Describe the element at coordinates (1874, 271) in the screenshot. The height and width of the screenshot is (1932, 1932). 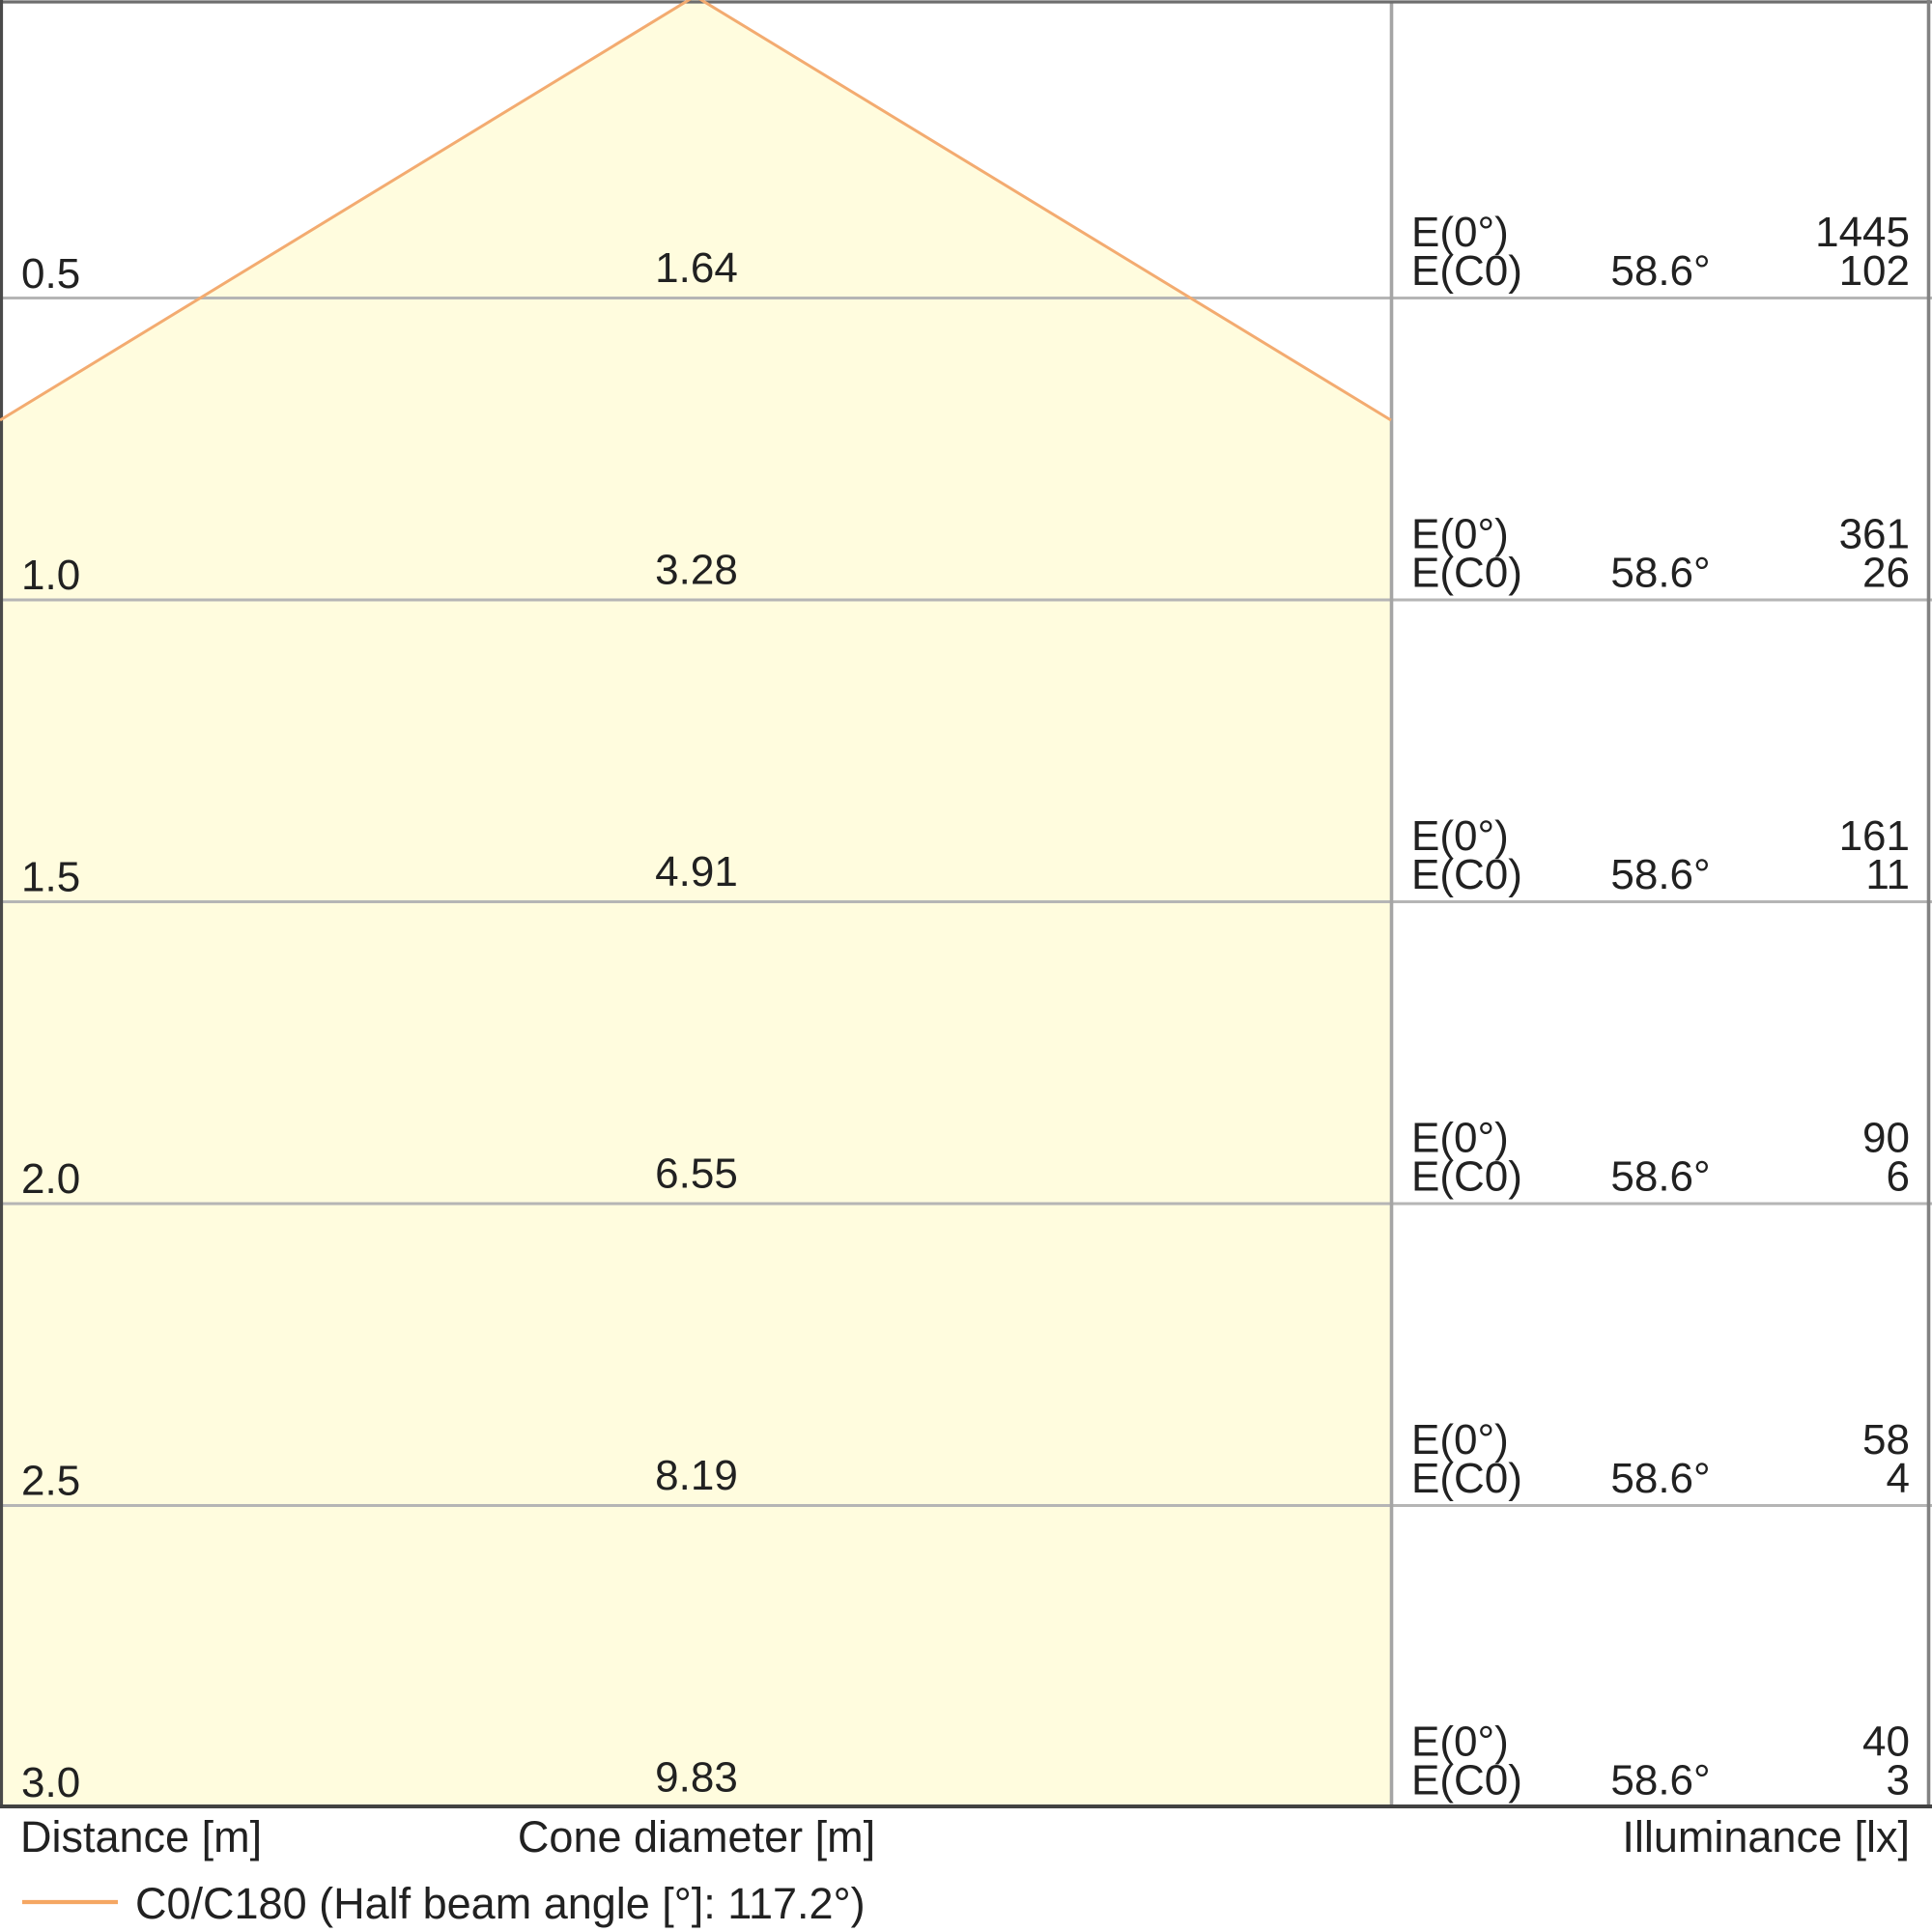
I see `svg-text: 102` at that location.